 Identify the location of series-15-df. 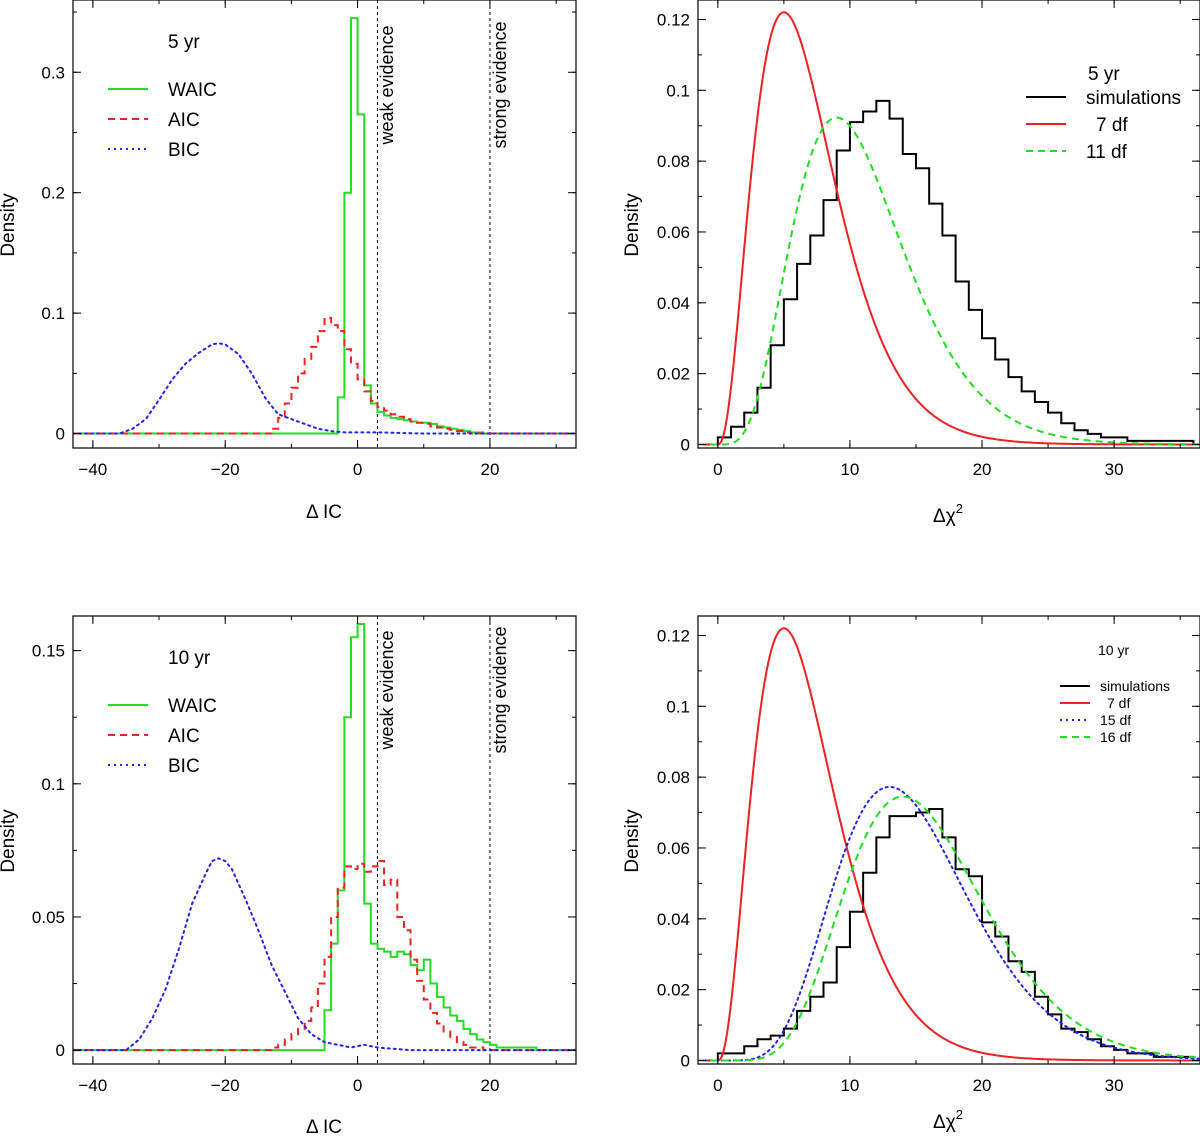
(949, 923).